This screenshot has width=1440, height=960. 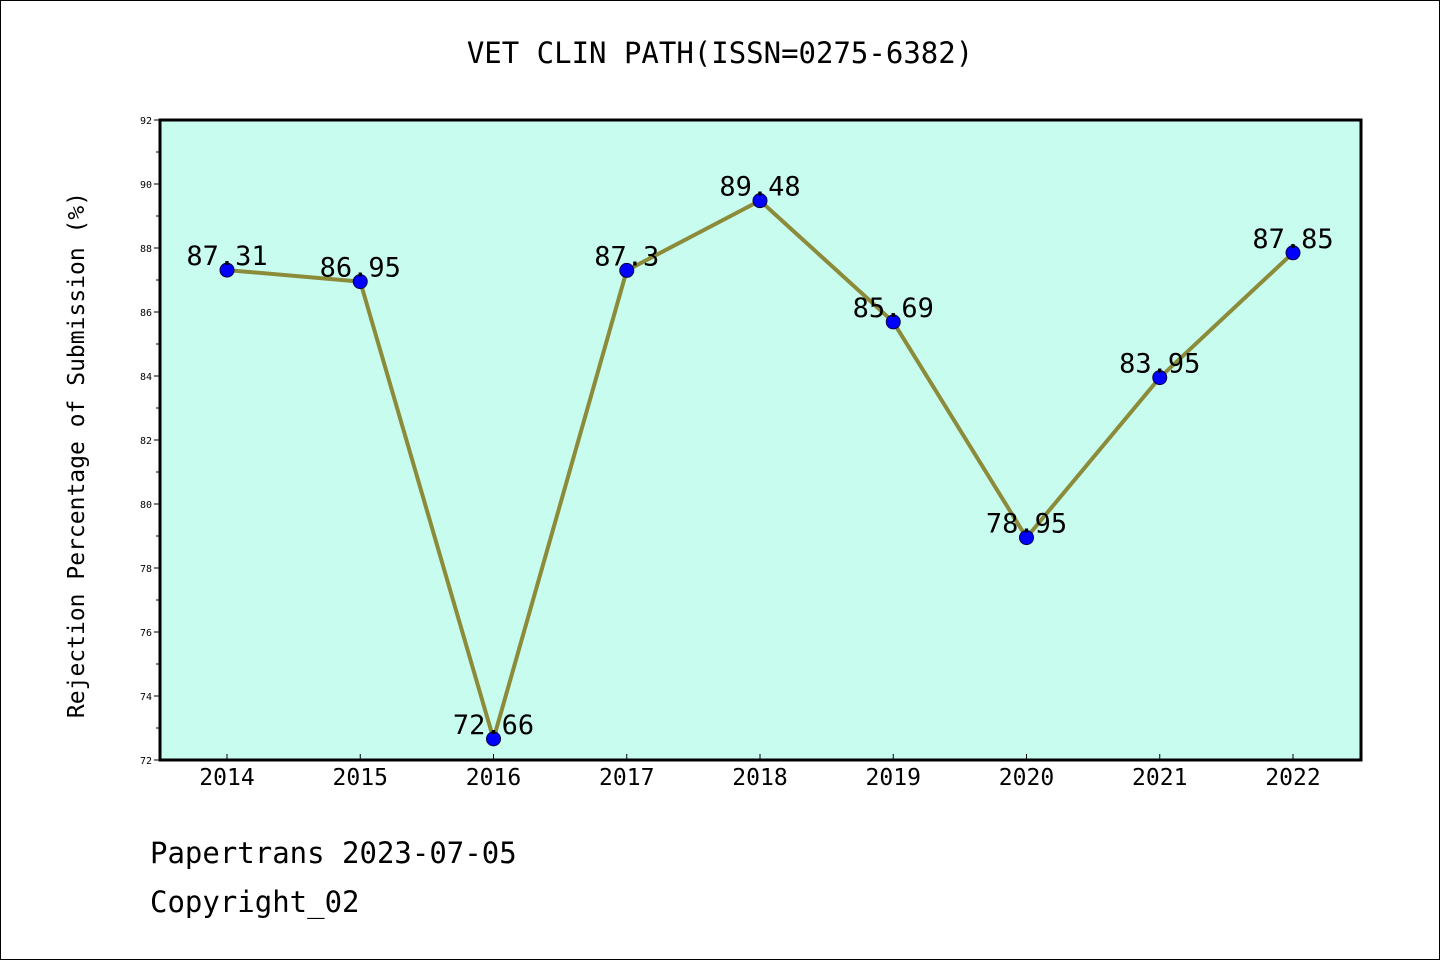 I want to click on x-tick-label: 2014, so click(x=226, y=778).